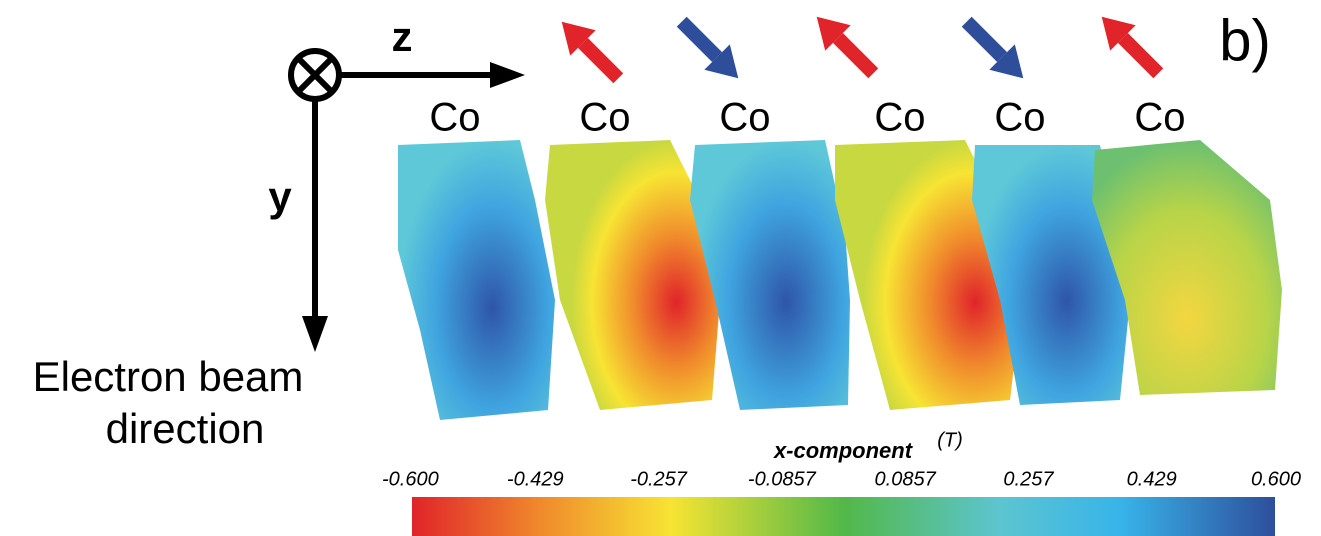 The height and width of the screenshot is (536, 1321). I want to click on z-label: z, so click(402, 36).